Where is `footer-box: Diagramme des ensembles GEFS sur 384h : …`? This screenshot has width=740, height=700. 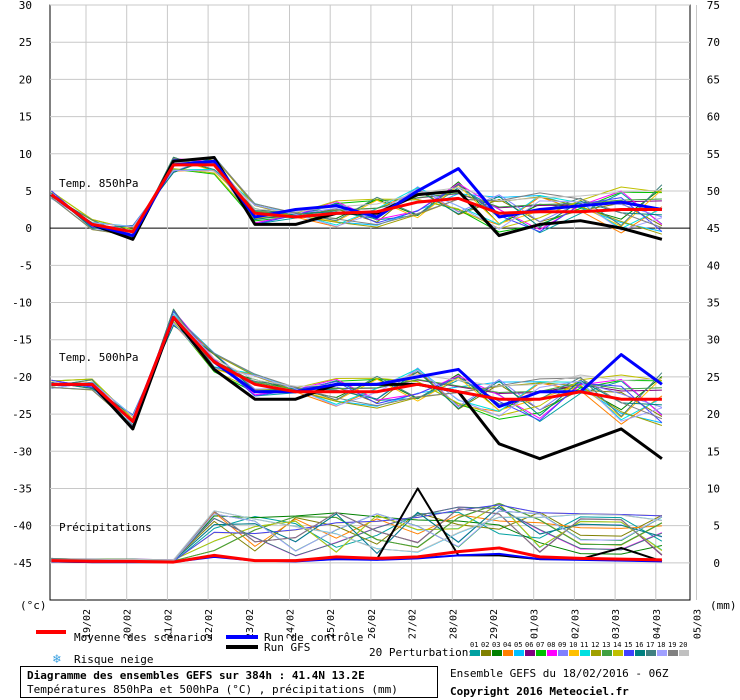
footer-box: Diagramme des ensembles GEFS sur 384h : … is located at coordinates (229, 682).